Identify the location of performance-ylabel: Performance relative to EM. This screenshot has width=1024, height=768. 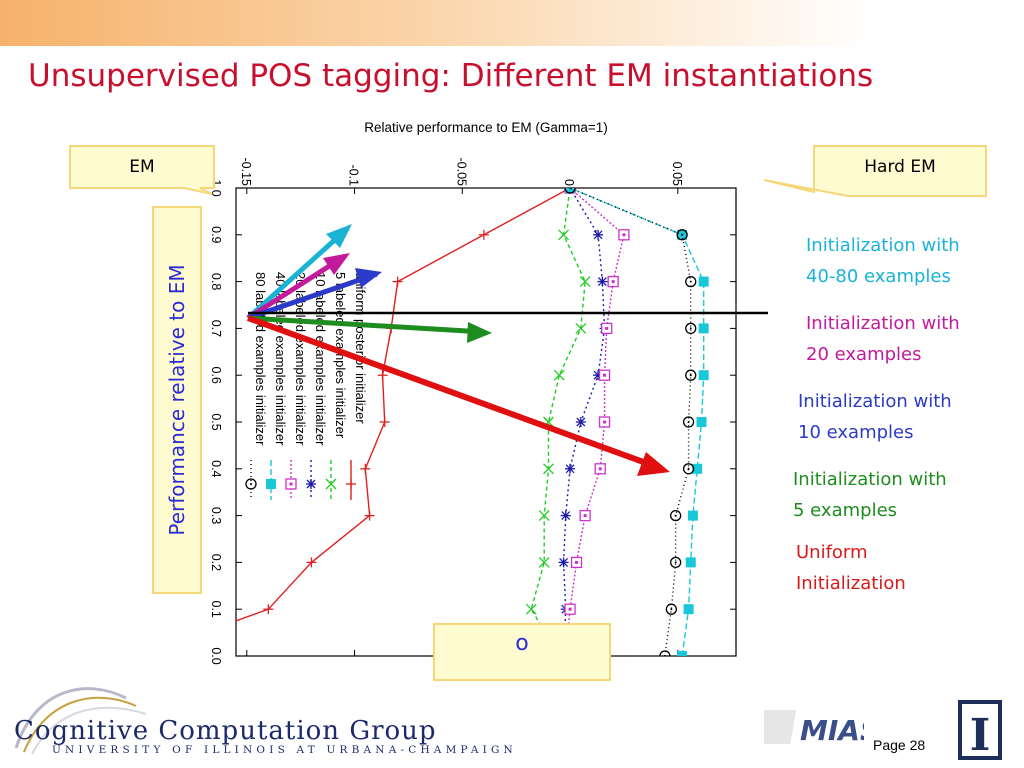
(177, 400).